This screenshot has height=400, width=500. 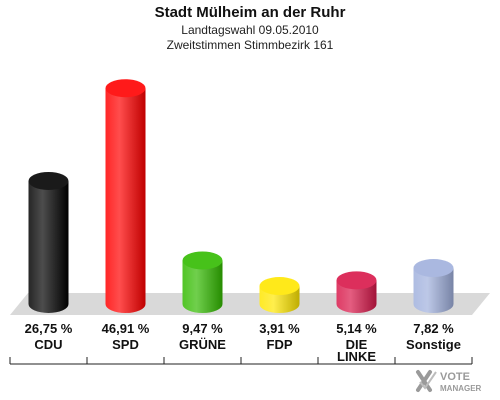 I want to click on page-title: Stadt Mülheim an der Ruhr, so click(x=250, y=12).